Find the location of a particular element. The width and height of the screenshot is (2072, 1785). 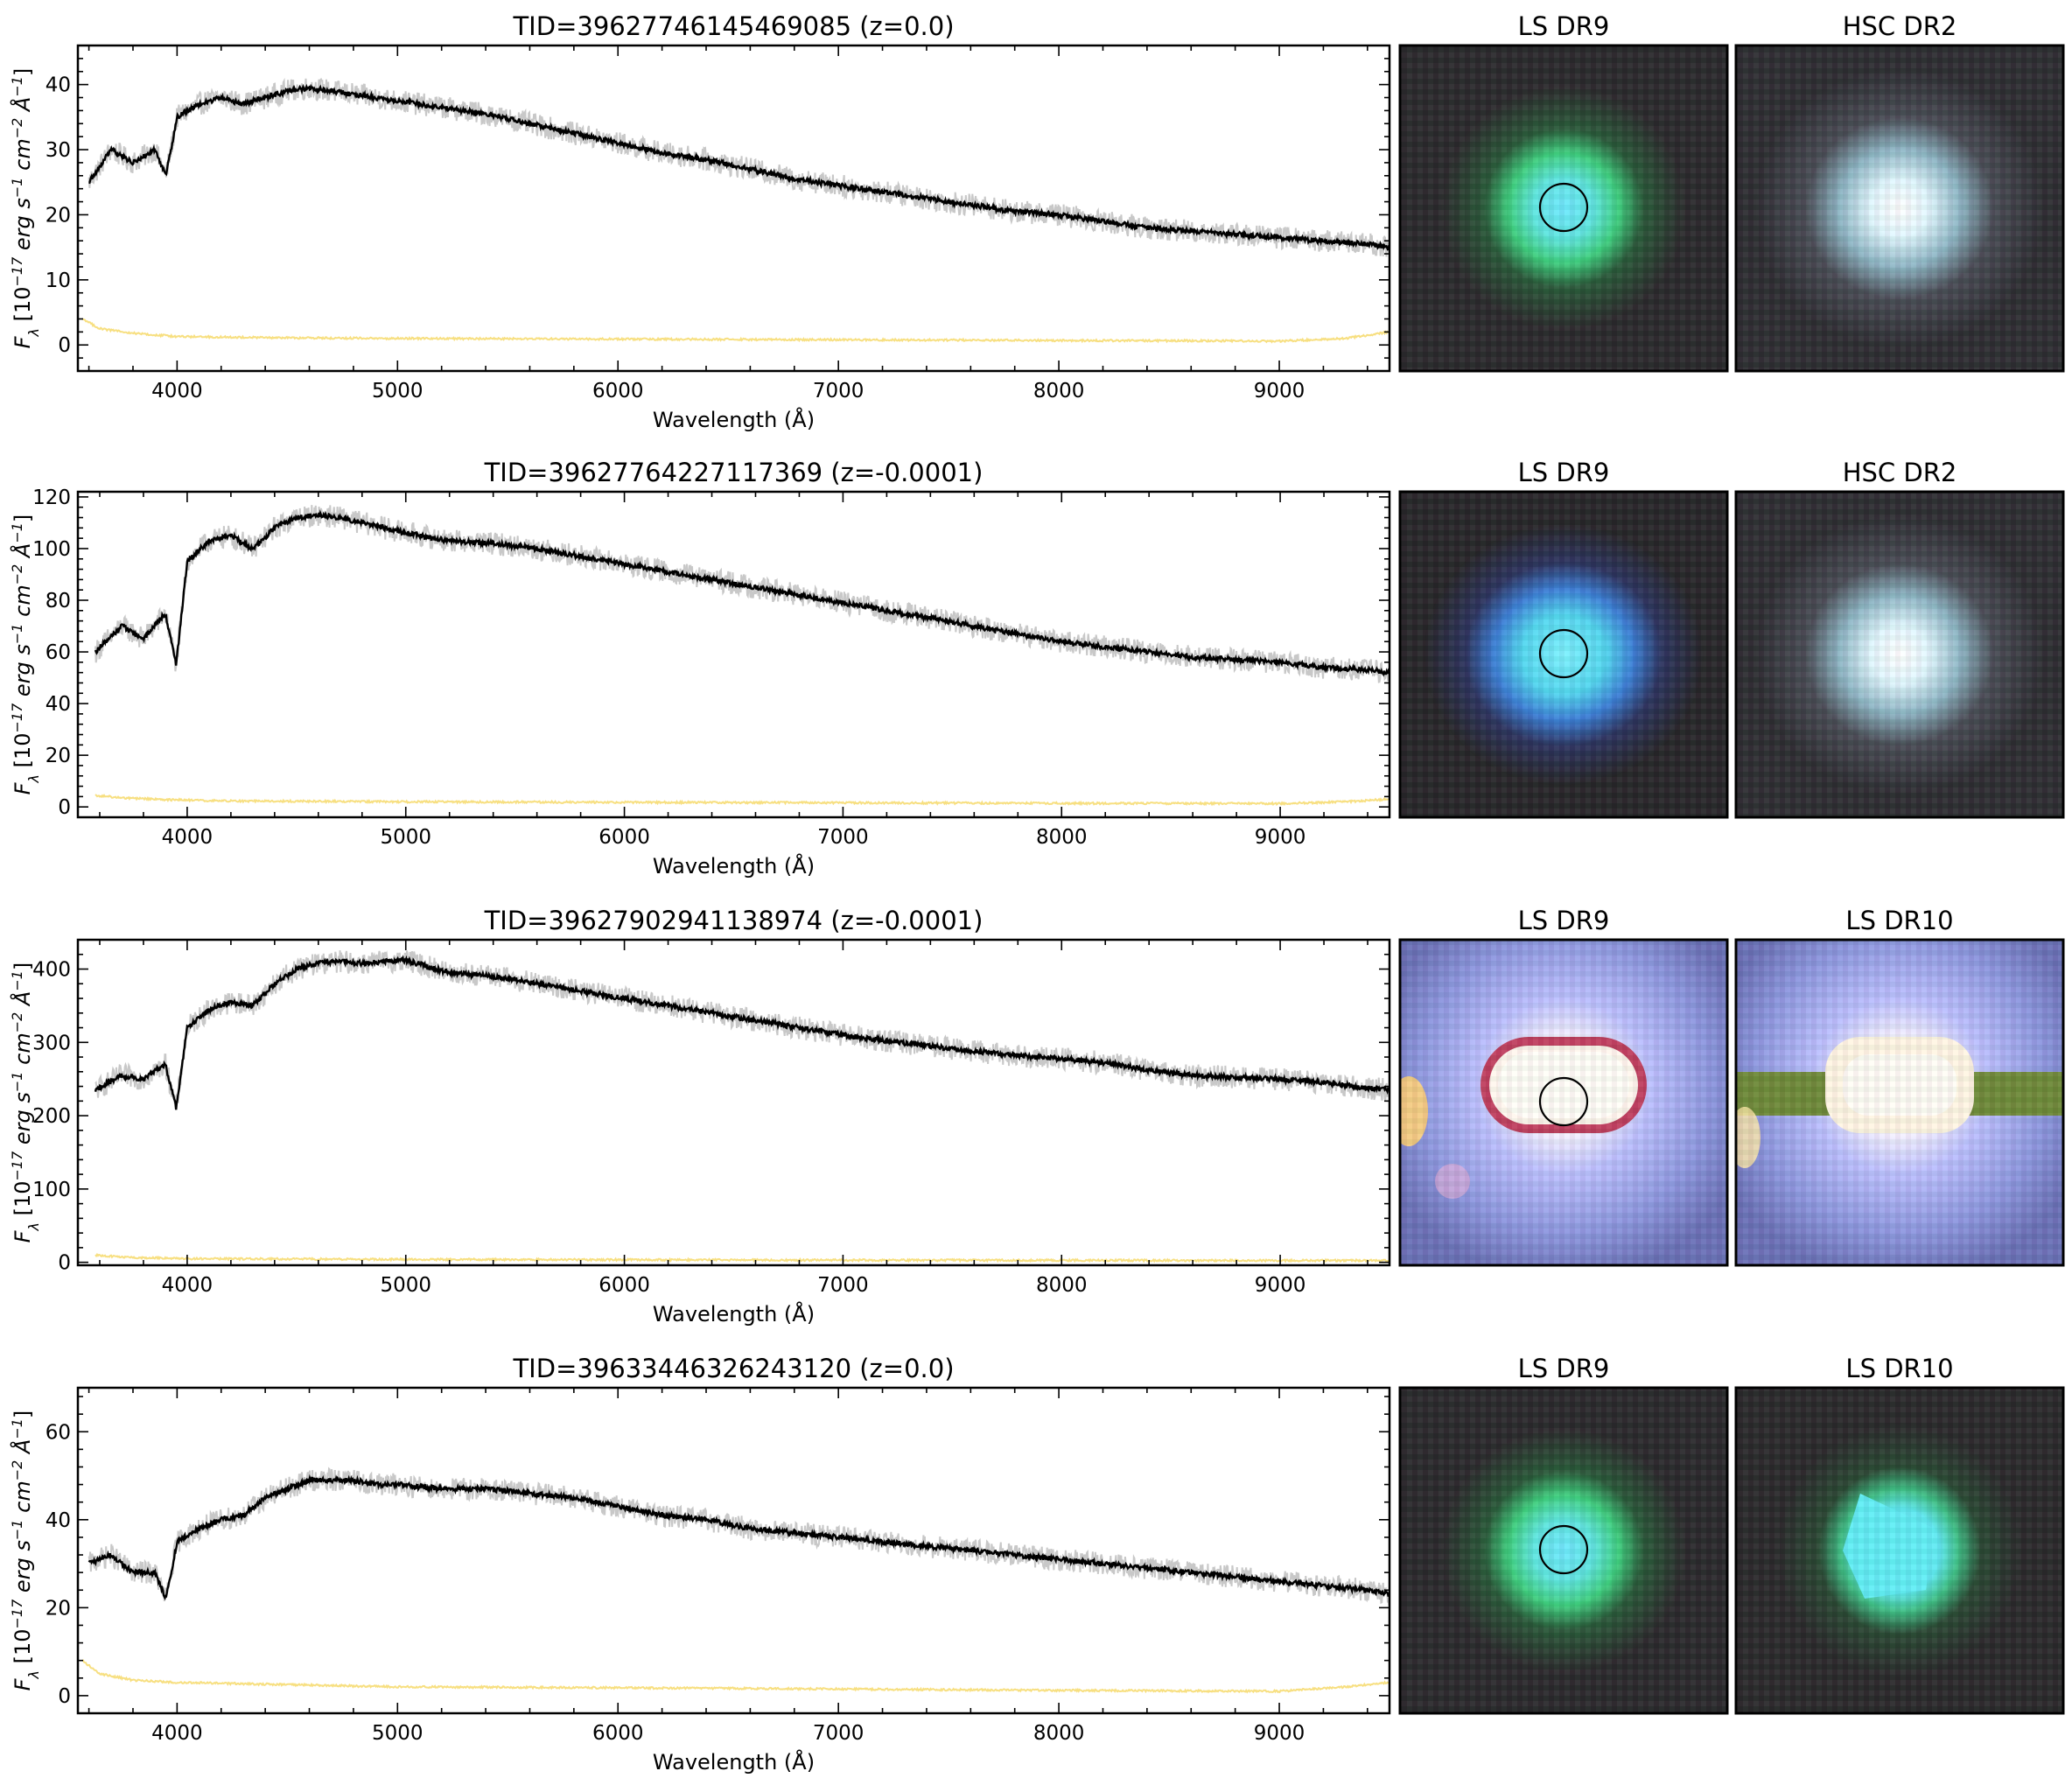

spectrum-title: TID=39627746145469085 (z=0.0) is located at coordinates (733, 26).